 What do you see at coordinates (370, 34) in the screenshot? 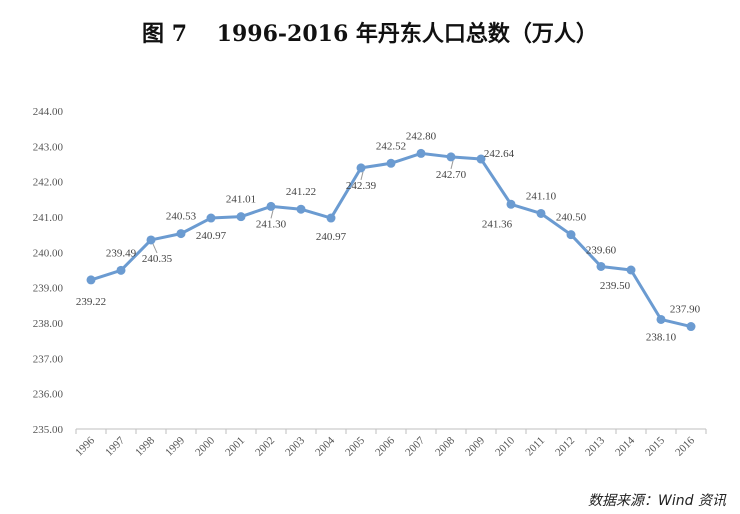
I see `chart-title: 图 7 1996-2016 年丹东人口总数（万人）` at bounding box center [370, 34].